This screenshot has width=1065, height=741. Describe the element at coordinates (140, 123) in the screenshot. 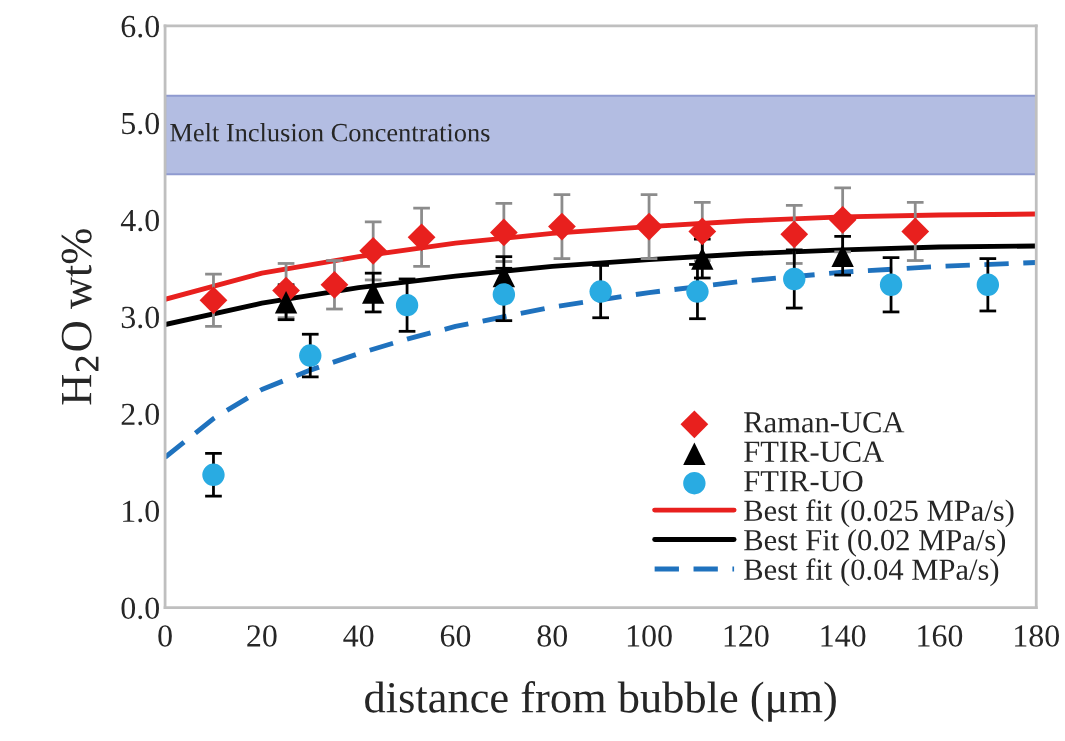

I see `y-tick-label: 5.0` at that location.